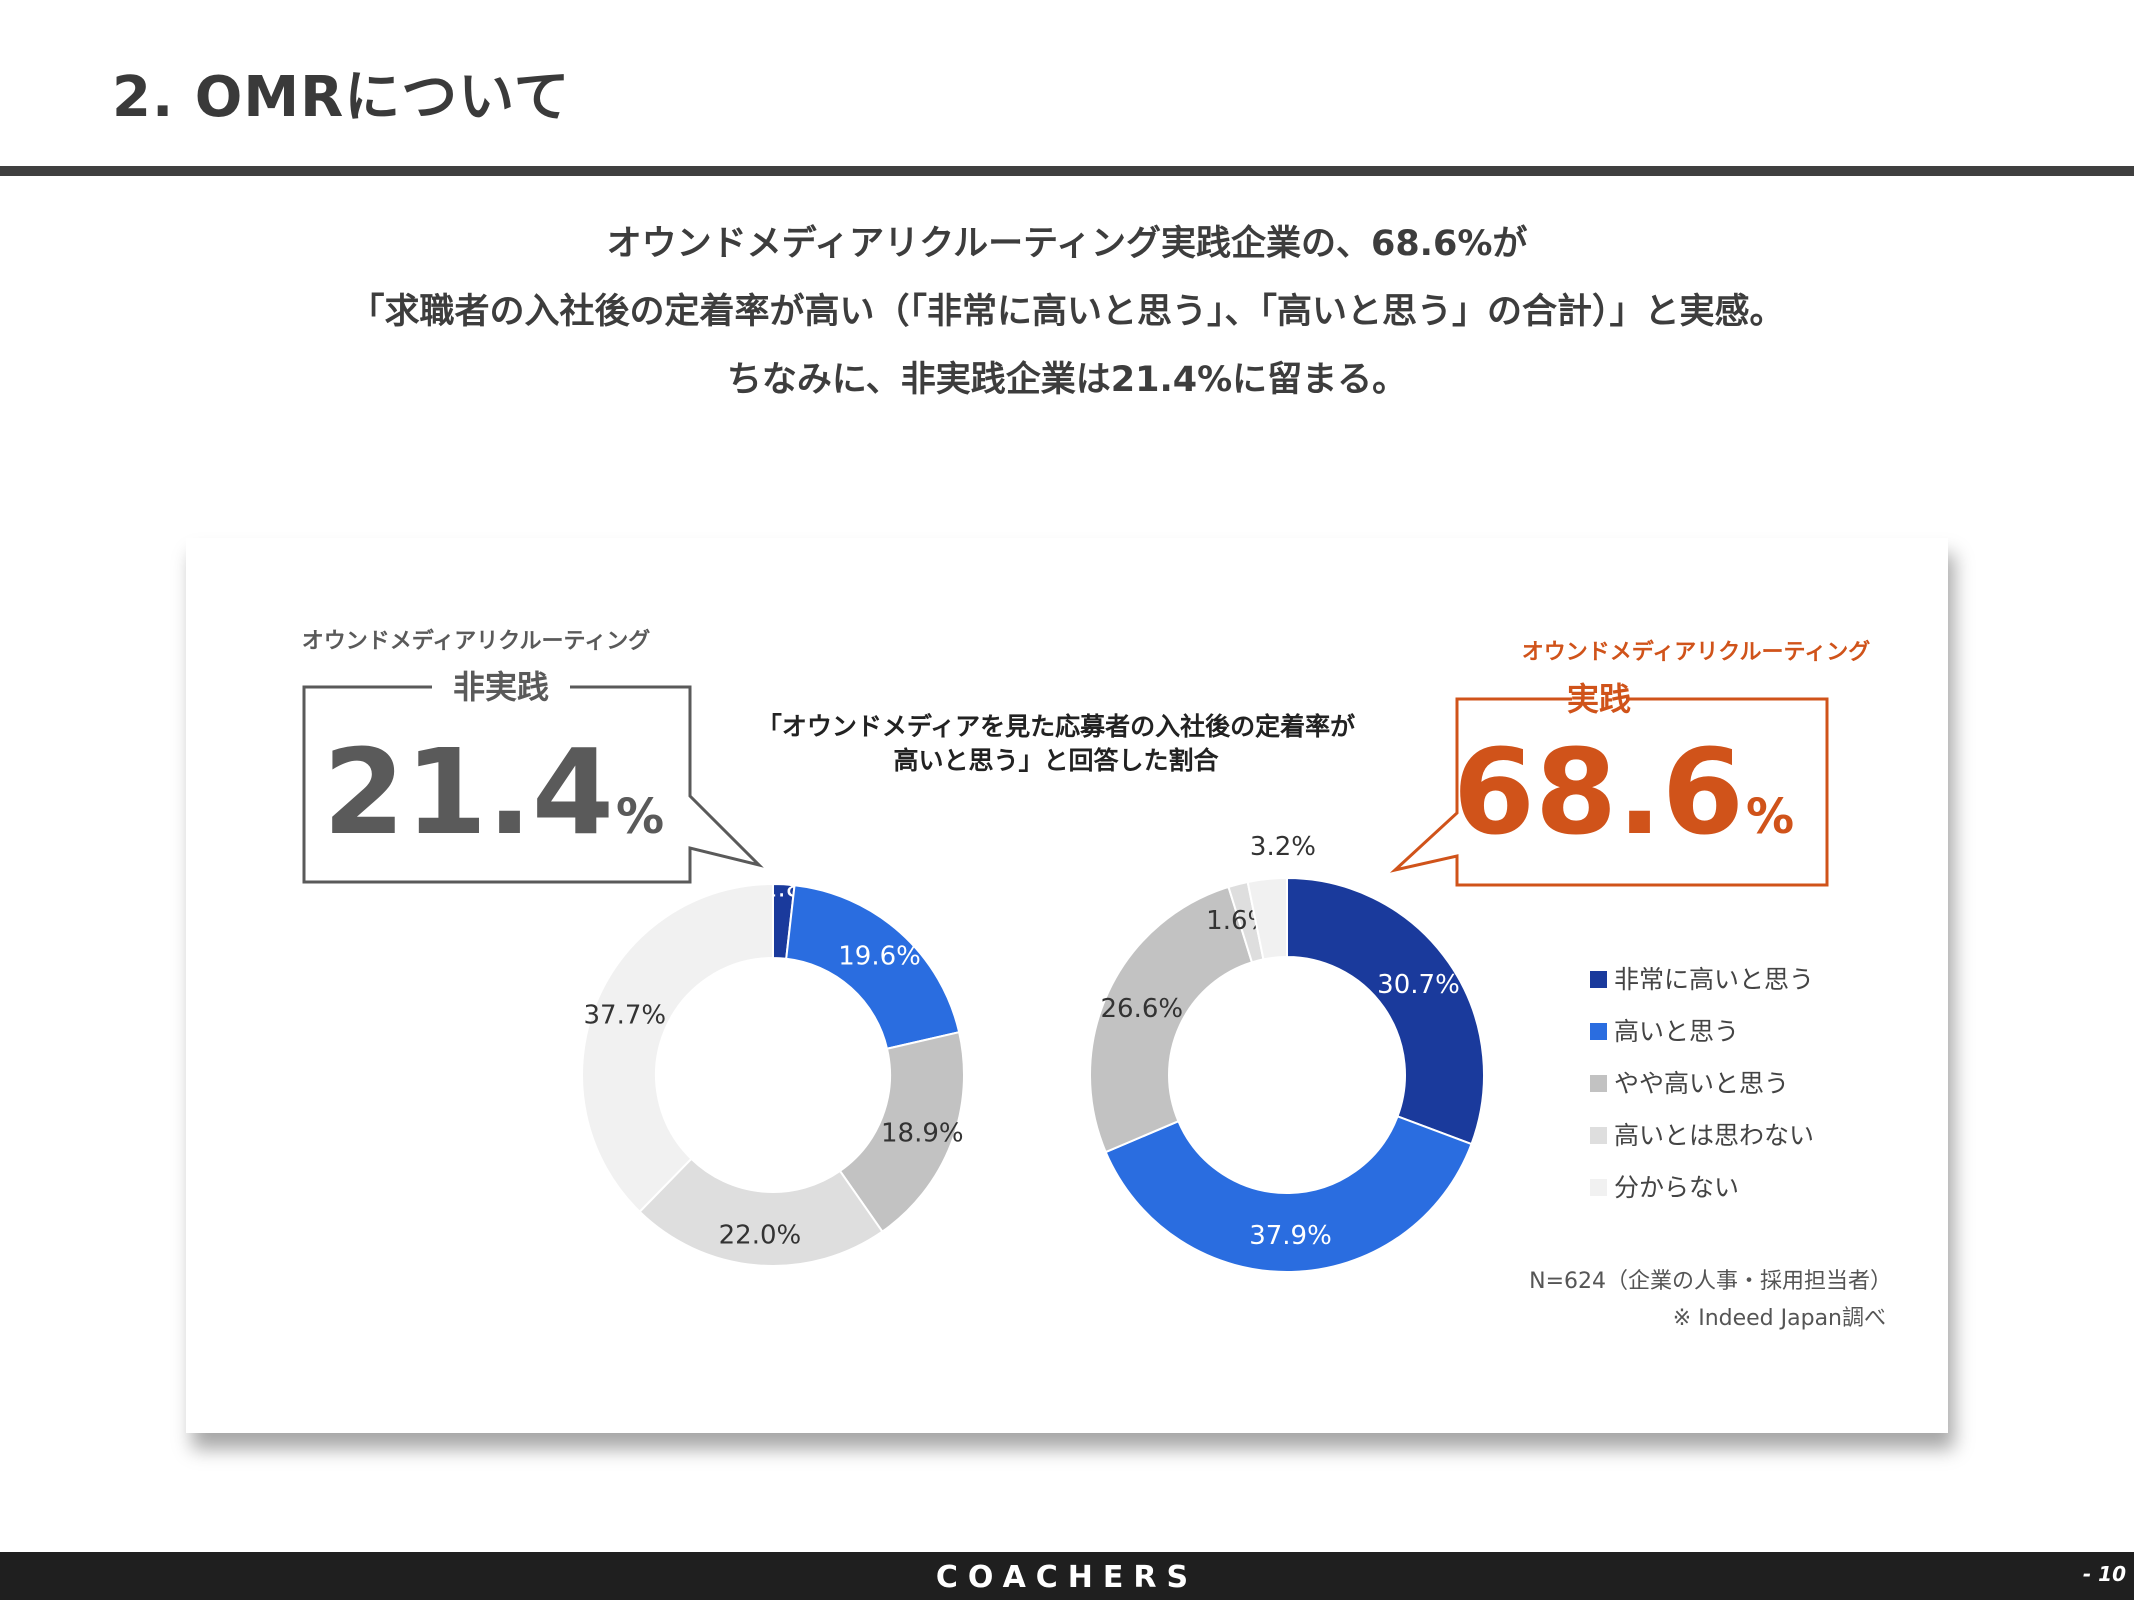 Image resolution: width=2134 pixels, height=1600 pixels. I want to click on callout-practice: オウンドメディアリクルーティング 実践 68.6 %, so click(1629, 763).